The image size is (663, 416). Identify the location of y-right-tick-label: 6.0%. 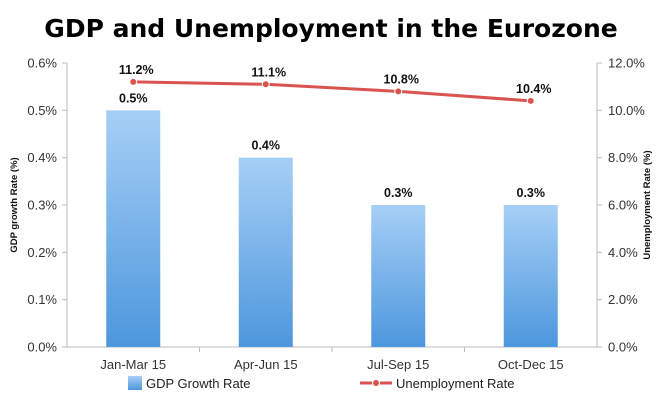
(623, 205).